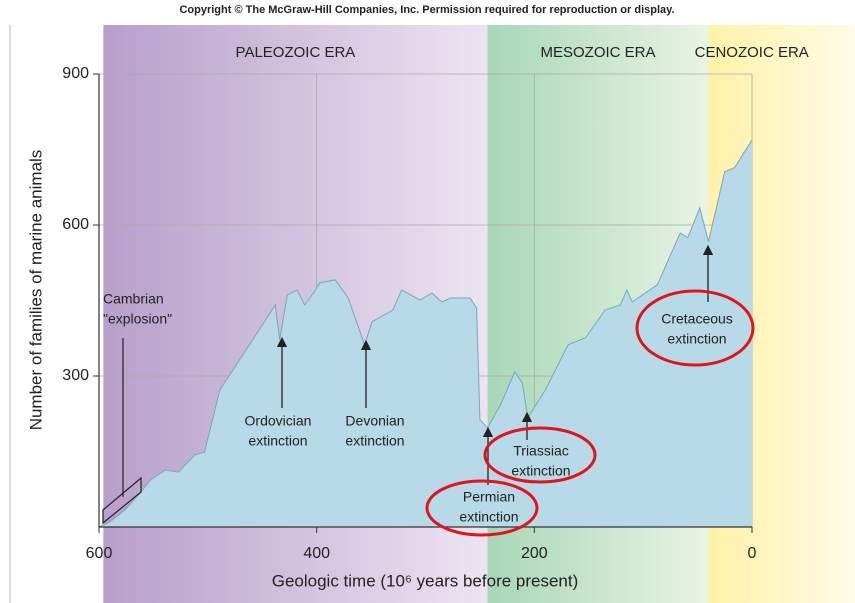  Describe the element at coordinates (75, 224) in the screenshot. I see `y-tick-label: 600` at that location.